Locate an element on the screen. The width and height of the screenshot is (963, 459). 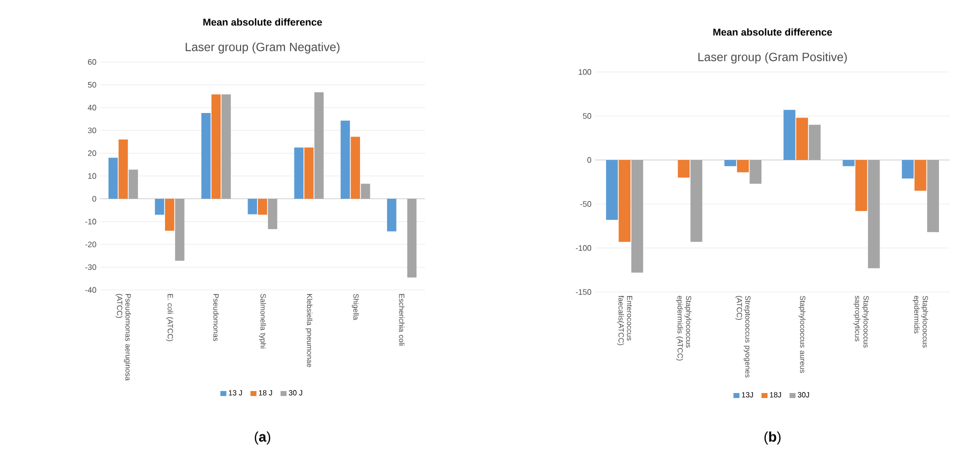
chart-subtitle: Laser group (Gram Negative) is located at coordinates (263, 48).